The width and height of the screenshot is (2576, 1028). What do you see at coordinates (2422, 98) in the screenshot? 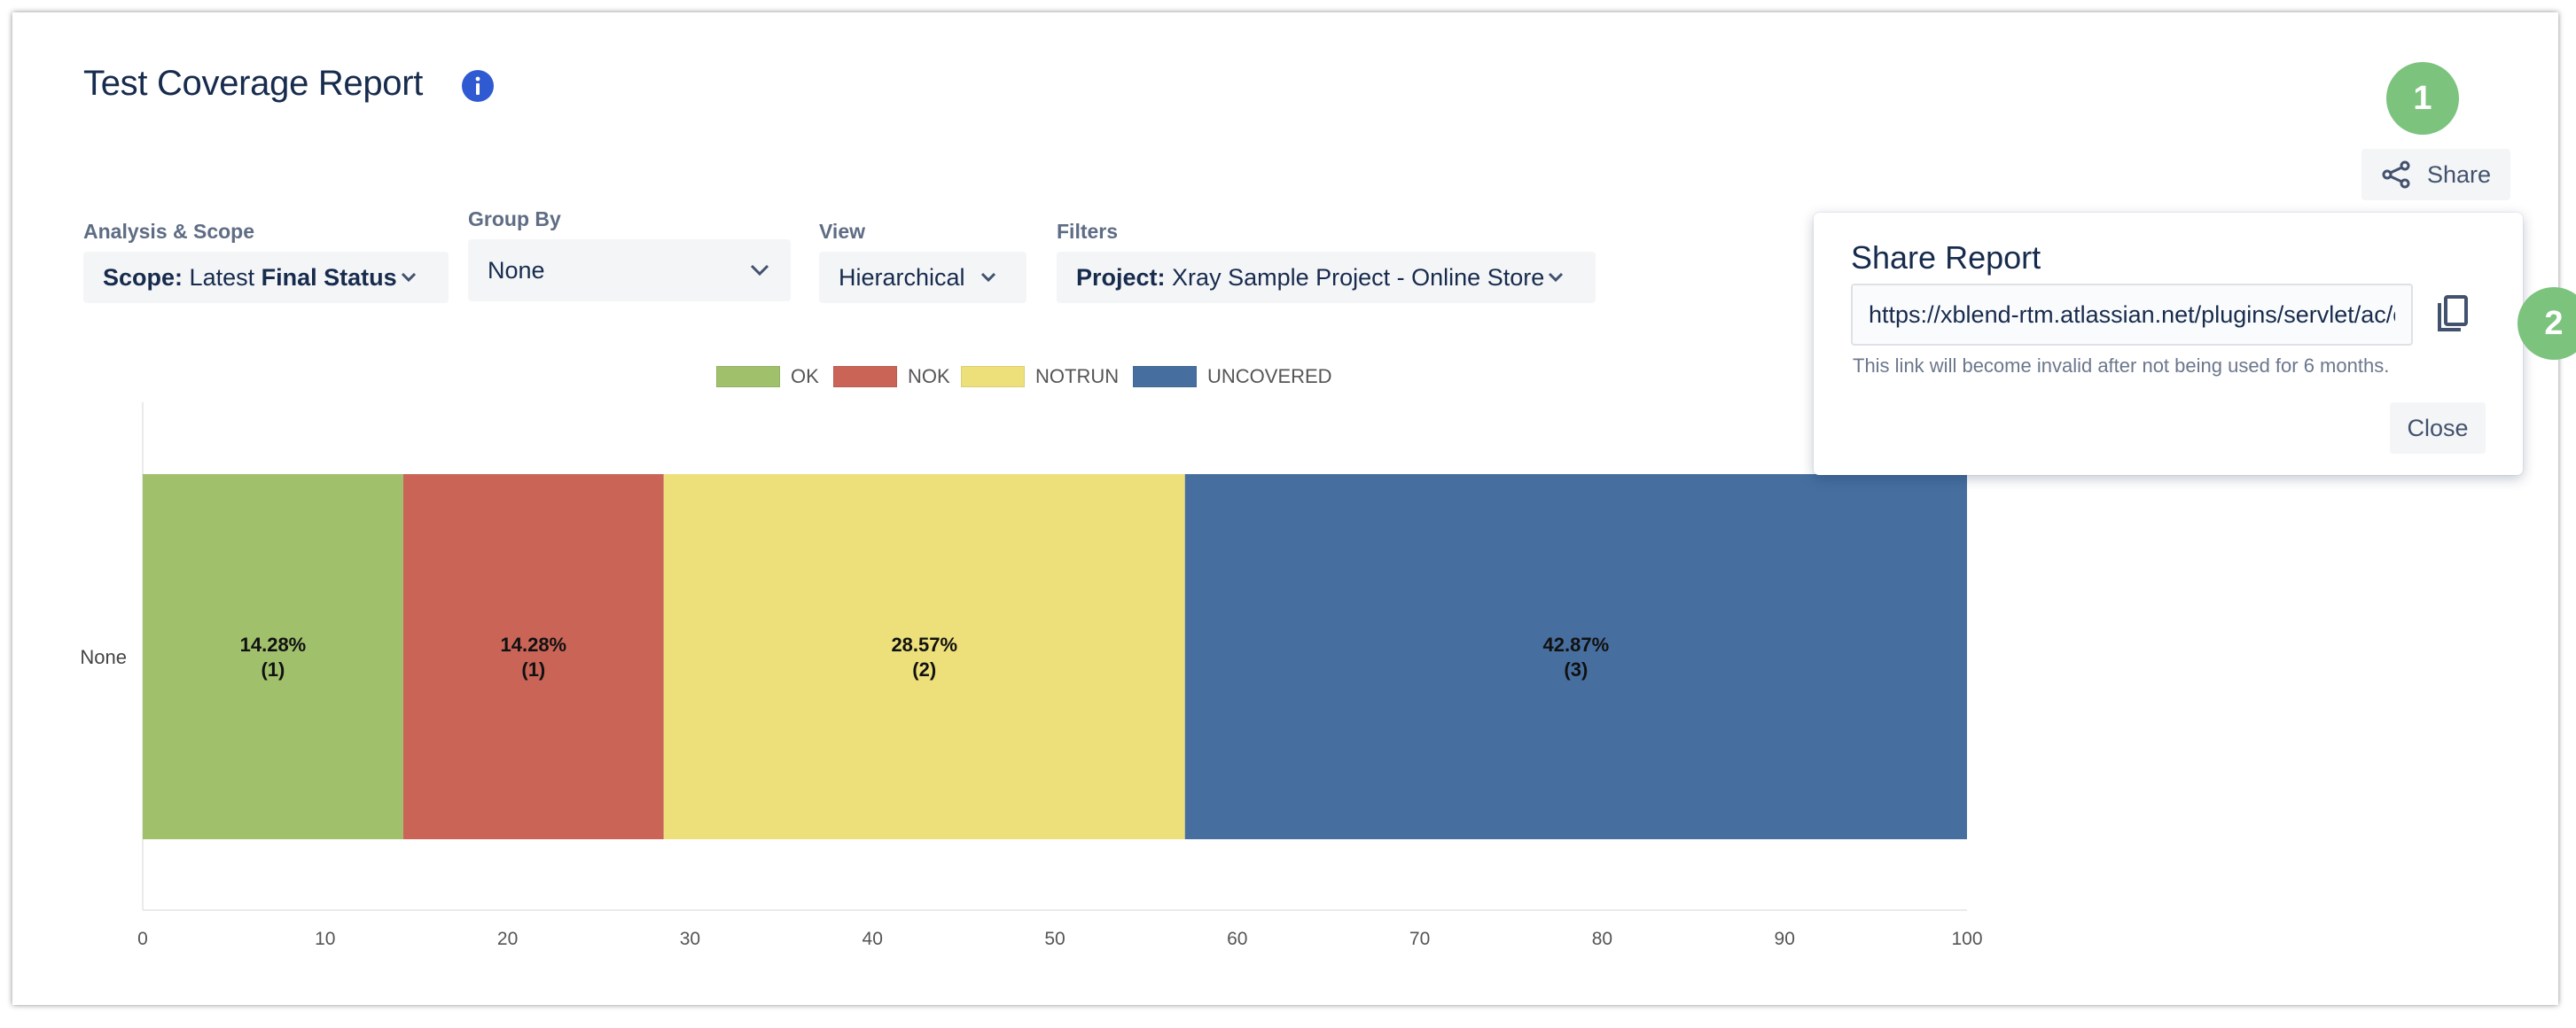
I see `step-badge-1: 1` at bounding box center [2422, 98].